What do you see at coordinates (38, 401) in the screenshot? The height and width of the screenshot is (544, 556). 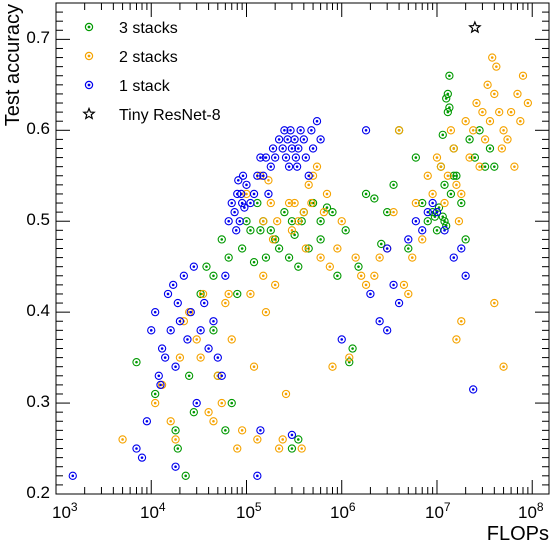 I see `y-tick-label: 0.3` at bounding box center [38, 401].